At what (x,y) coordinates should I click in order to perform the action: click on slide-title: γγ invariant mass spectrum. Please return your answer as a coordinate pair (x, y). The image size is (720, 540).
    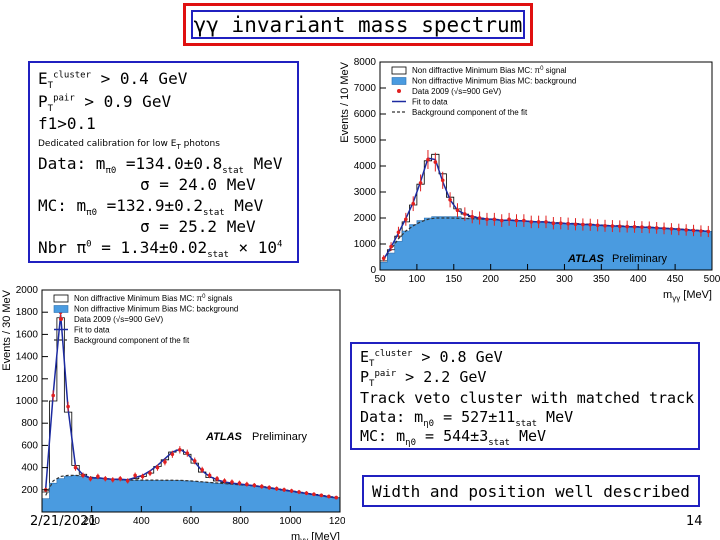
    Looking at the image, I should click on (358, 24).